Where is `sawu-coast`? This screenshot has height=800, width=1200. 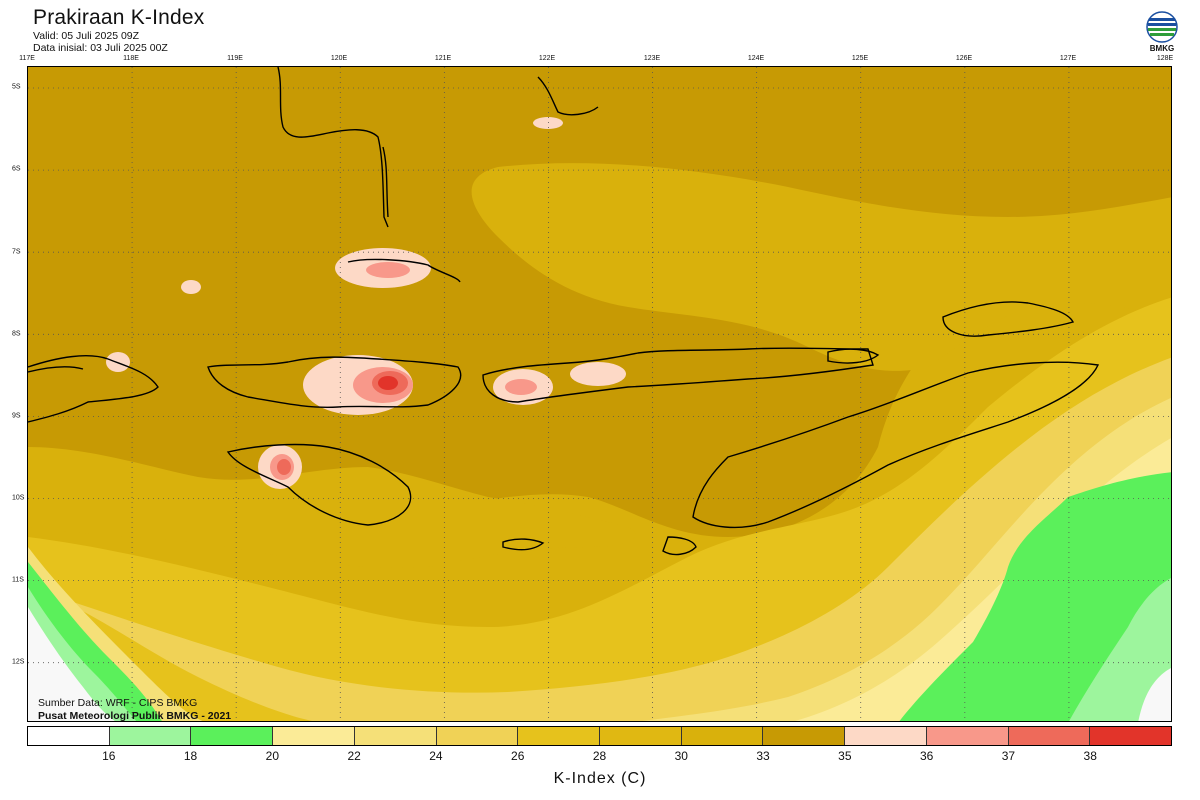
sawu-coast is located at coordinates (523, 544).